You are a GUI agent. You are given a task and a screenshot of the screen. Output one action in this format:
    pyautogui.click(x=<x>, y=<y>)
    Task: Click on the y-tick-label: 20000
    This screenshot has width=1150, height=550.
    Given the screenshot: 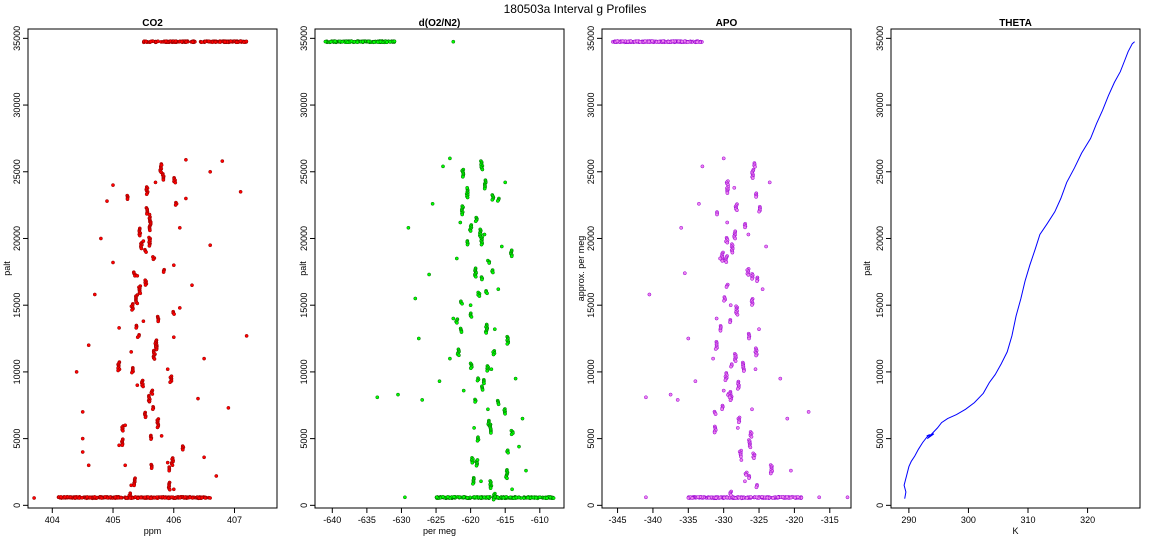 What is the action you would take?
    pyautogui.click(x=880, y=238)
    